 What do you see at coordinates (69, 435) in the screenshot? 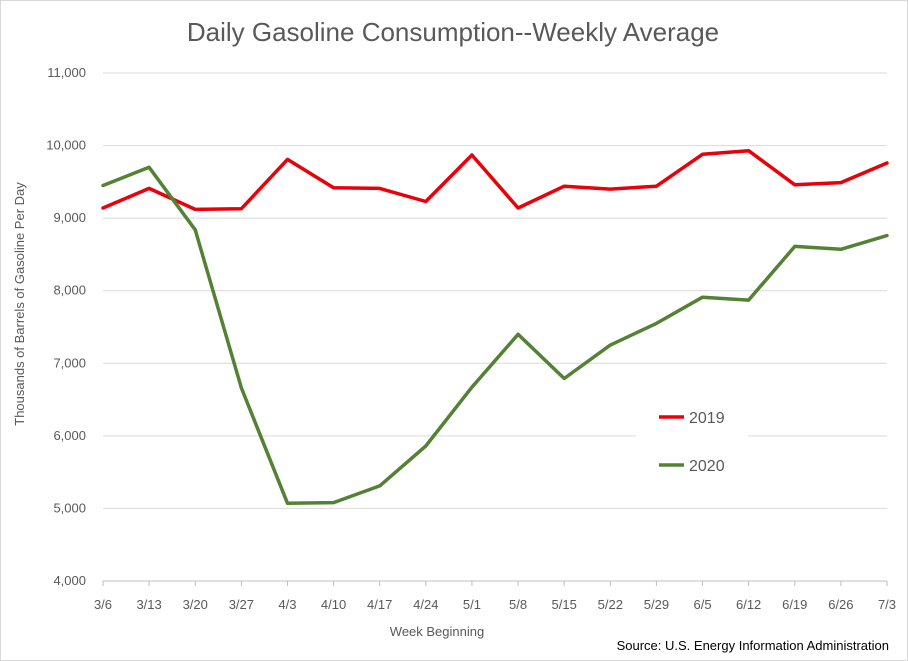
I see `y-tick-label: 6,000` at bounding box center [69, 435].